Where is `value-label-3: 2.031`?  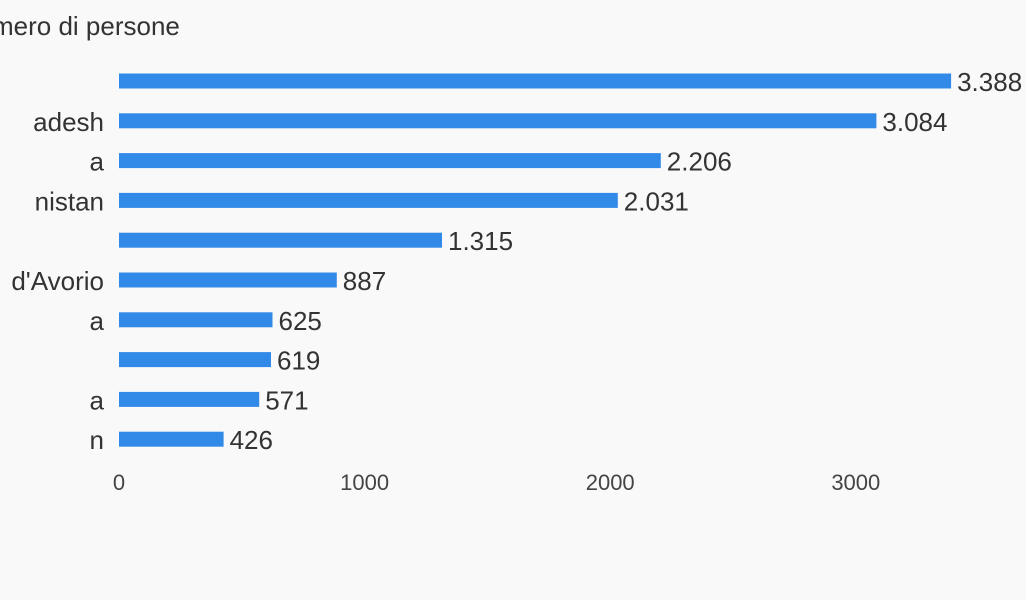 value-label-3: 2.031 is located at coordinates (656, 201).